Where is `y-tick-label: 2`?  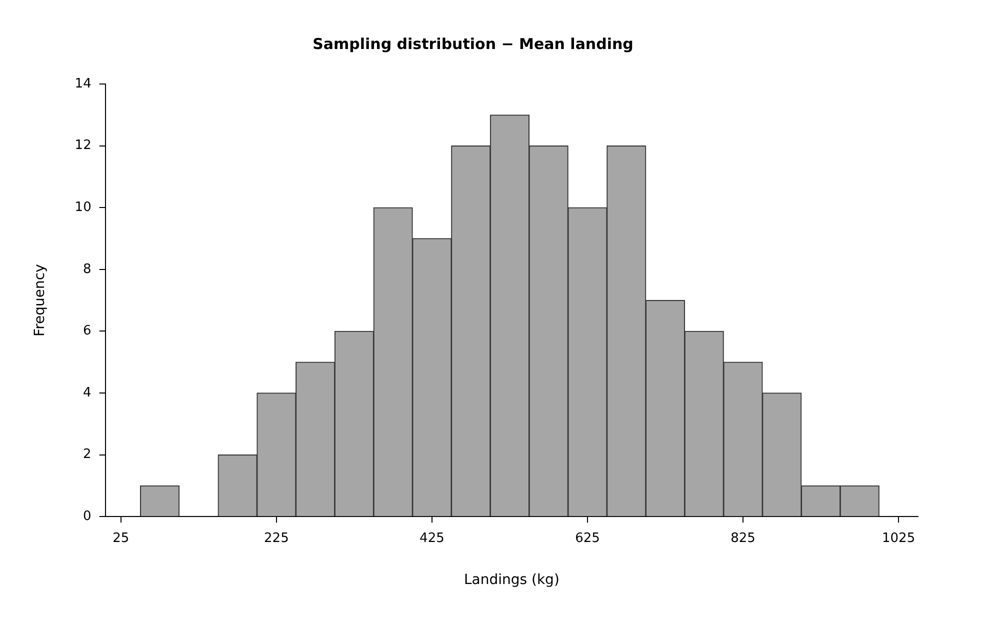 y-tick-label: 2 is located at coordinates (87, 454).